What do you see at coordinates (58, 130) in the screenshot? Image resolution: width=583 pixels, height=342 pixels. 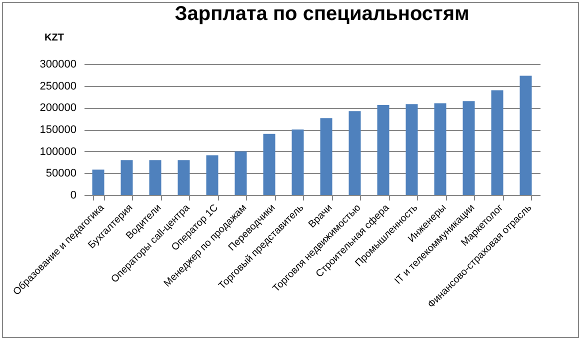 I see `y-tick-label: 150000` at bounding box center [58, 130].